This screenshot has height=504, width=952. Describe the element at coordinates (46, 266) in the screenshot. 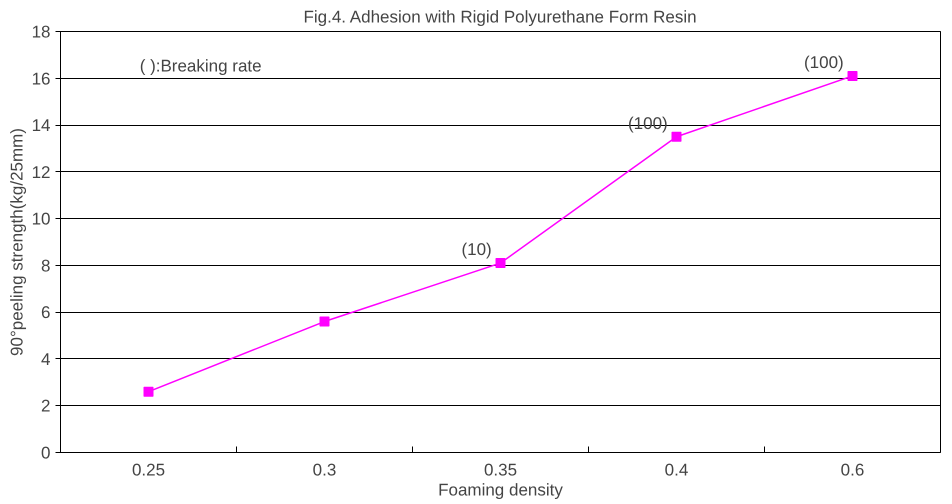

I see `y-tick-label: 8` at that location.